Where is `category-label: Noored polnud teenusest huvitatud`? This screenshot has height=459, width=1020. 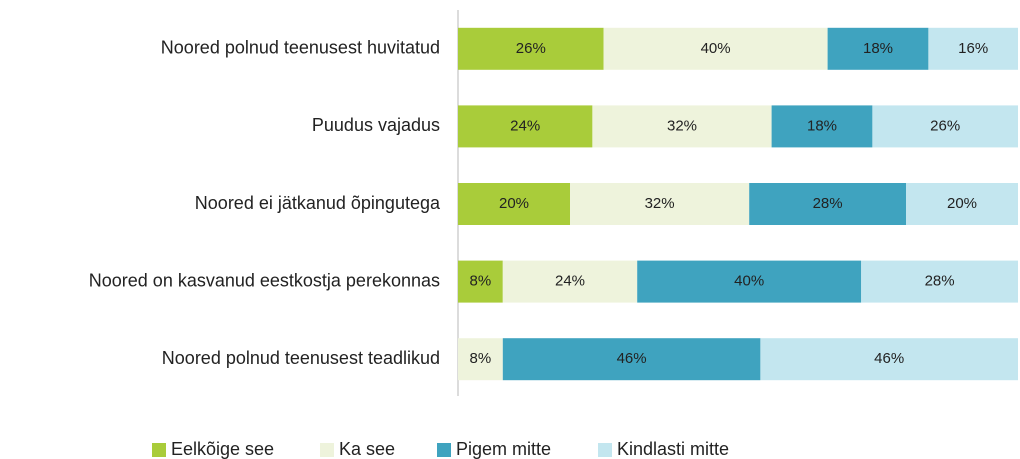
category-label: Noored polnud teenusest huvitatud is located at coordinates (300, 48).